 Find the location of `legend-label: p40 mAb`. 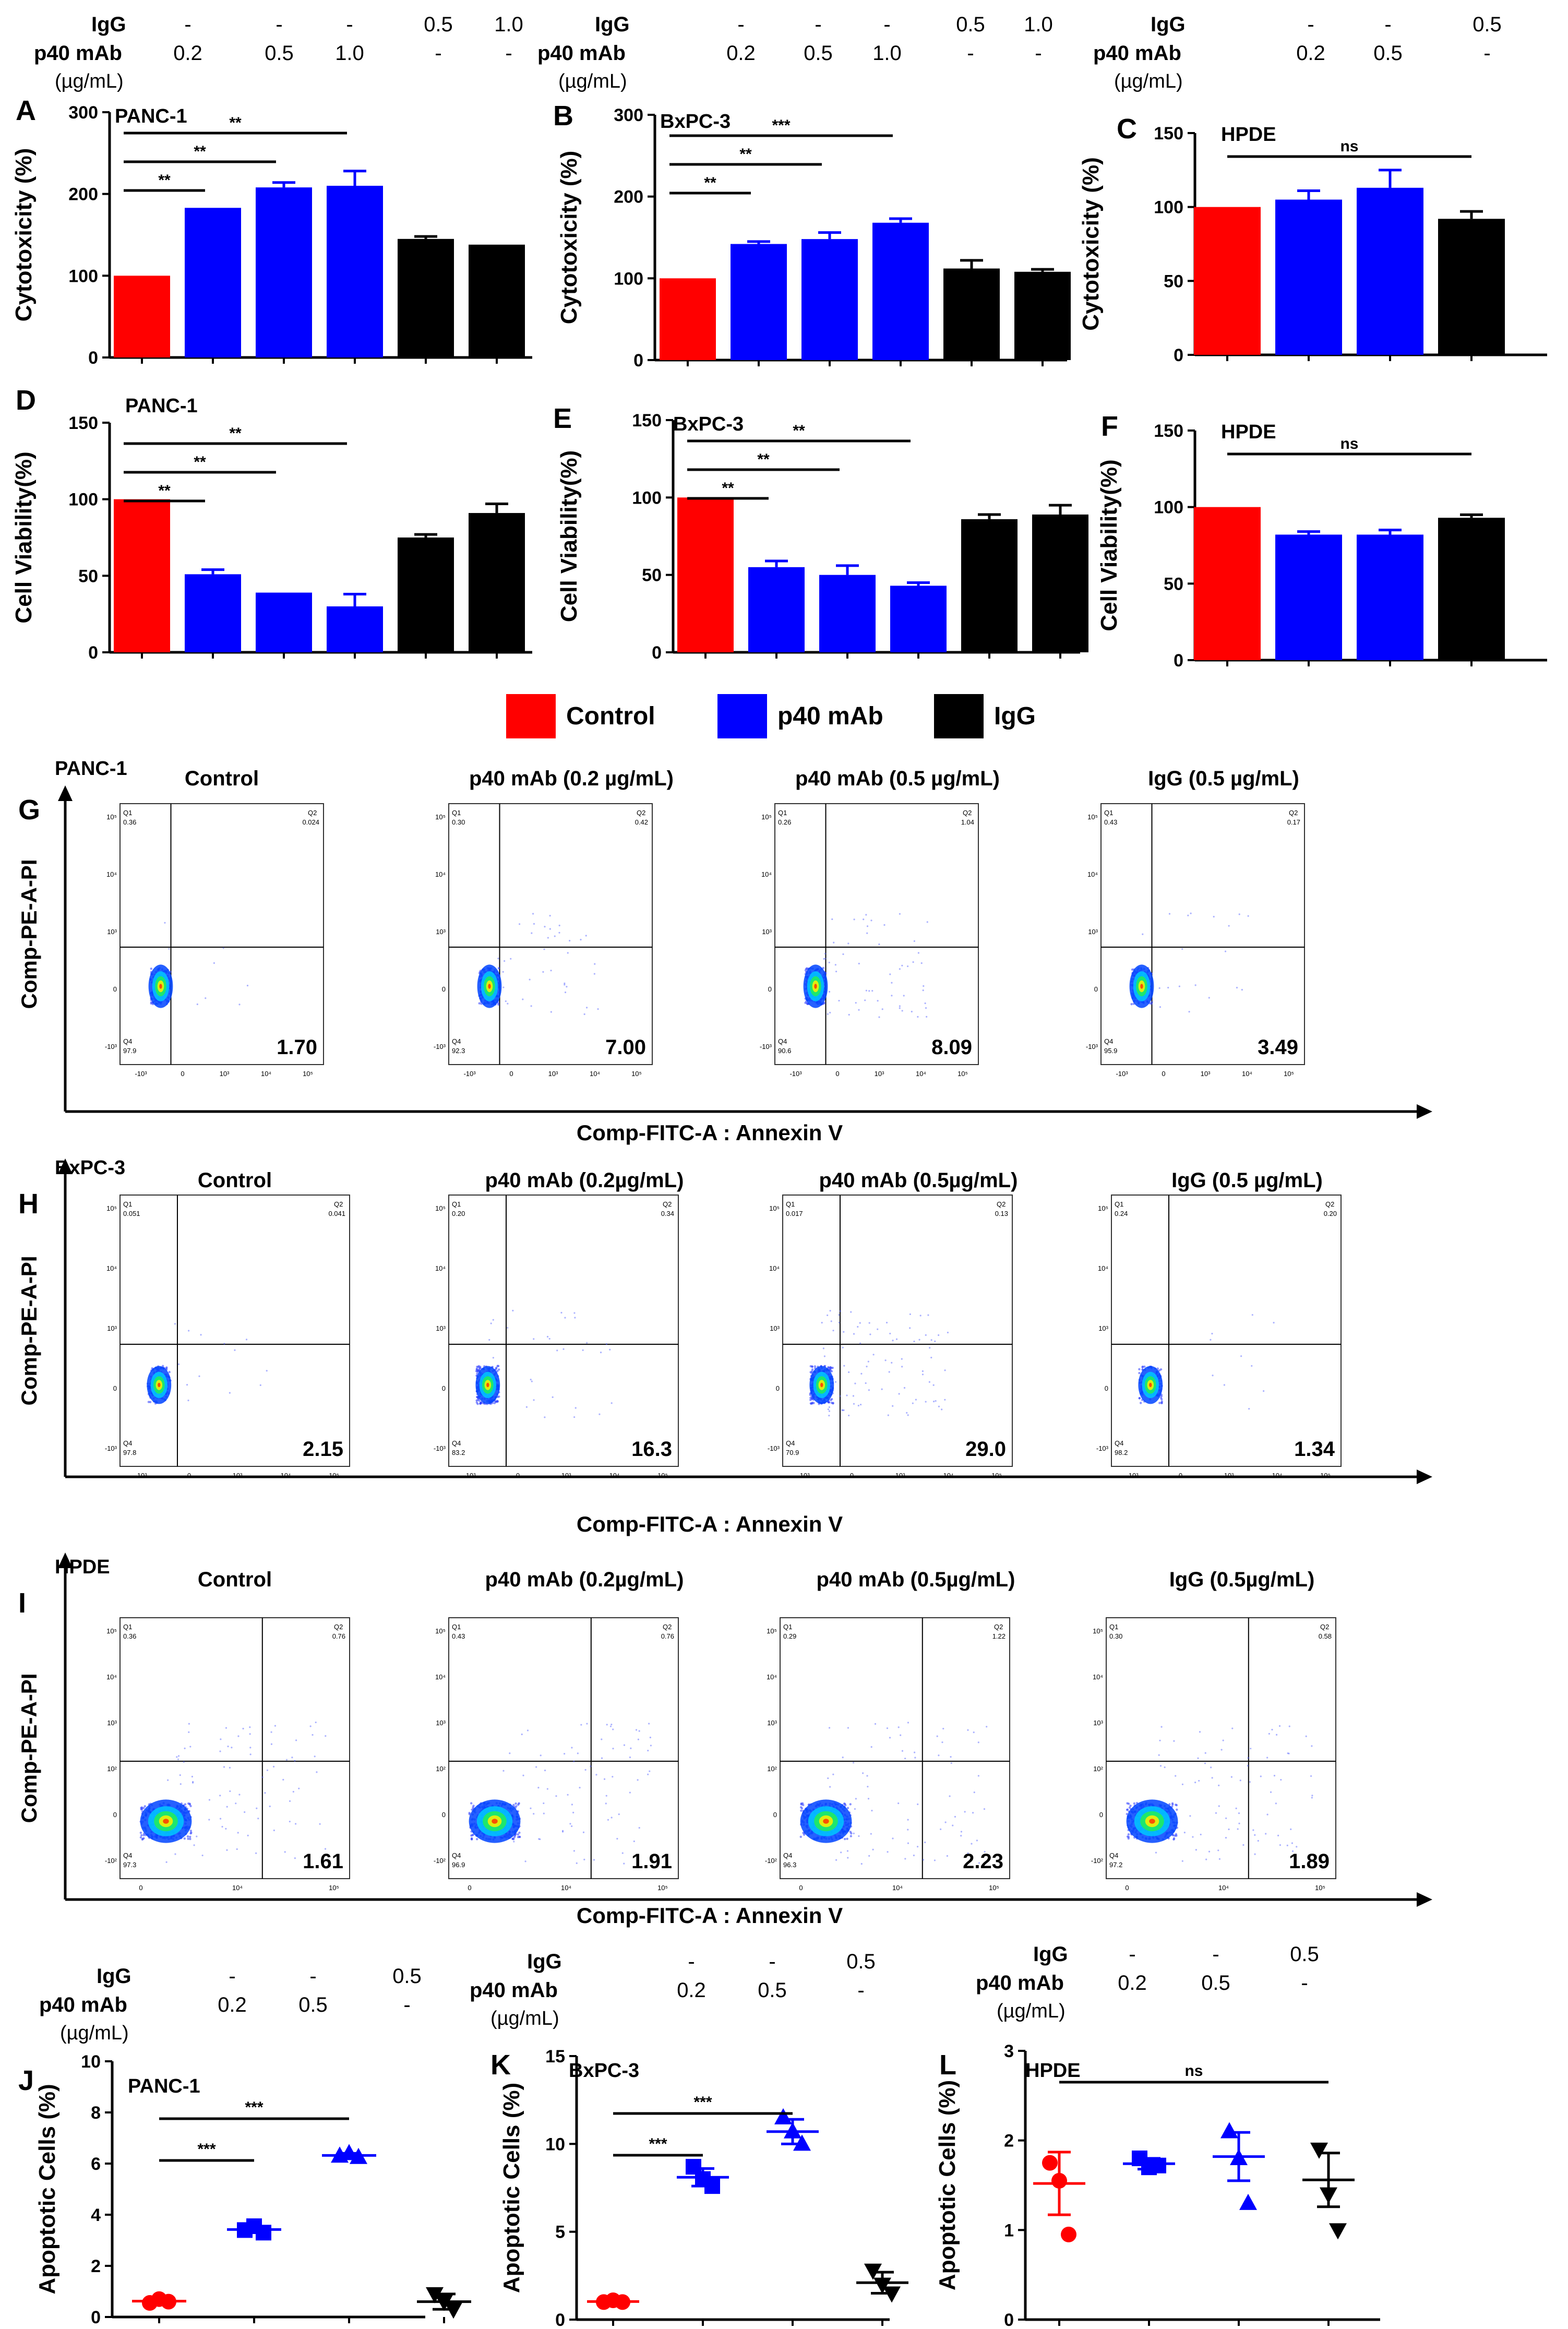

legend-label: p40 mAb is located at coordinates (830, 716).